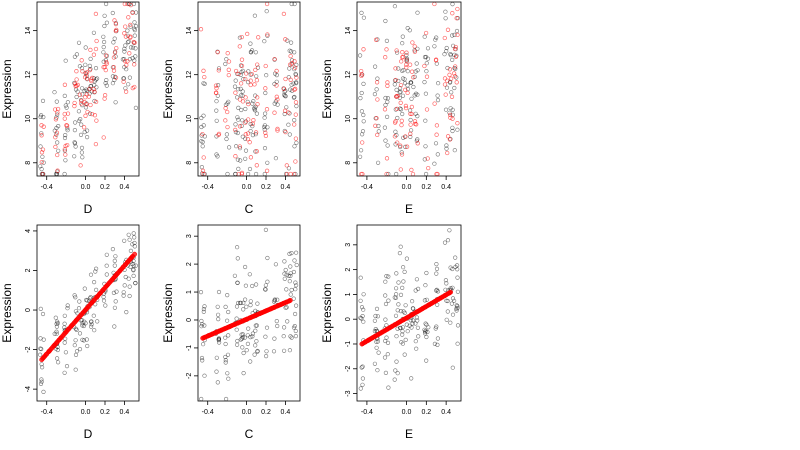 This screenshot has width=800, height=450. I want to click on y-tick-label: 14, so click(189, 31).